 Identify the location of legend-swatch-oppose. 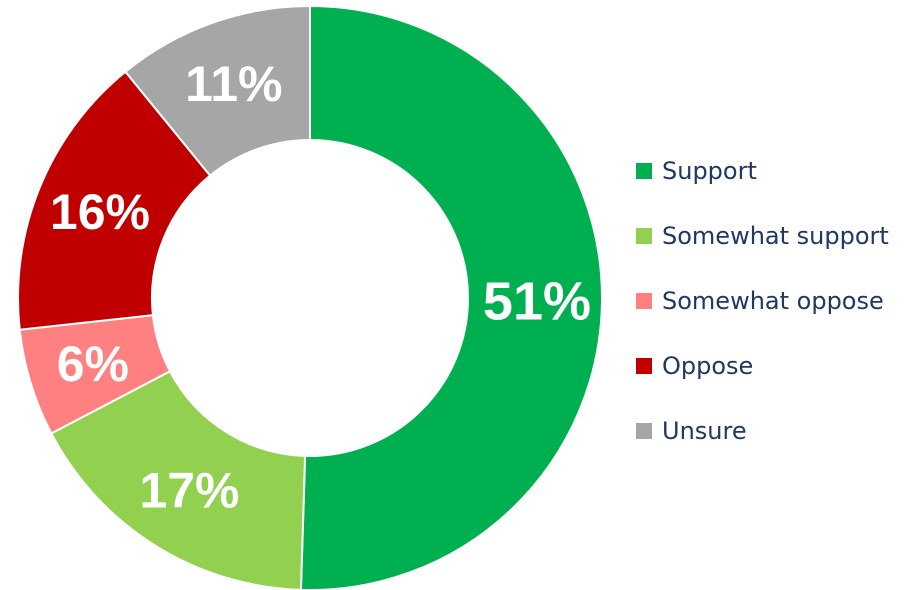
(644, 366).